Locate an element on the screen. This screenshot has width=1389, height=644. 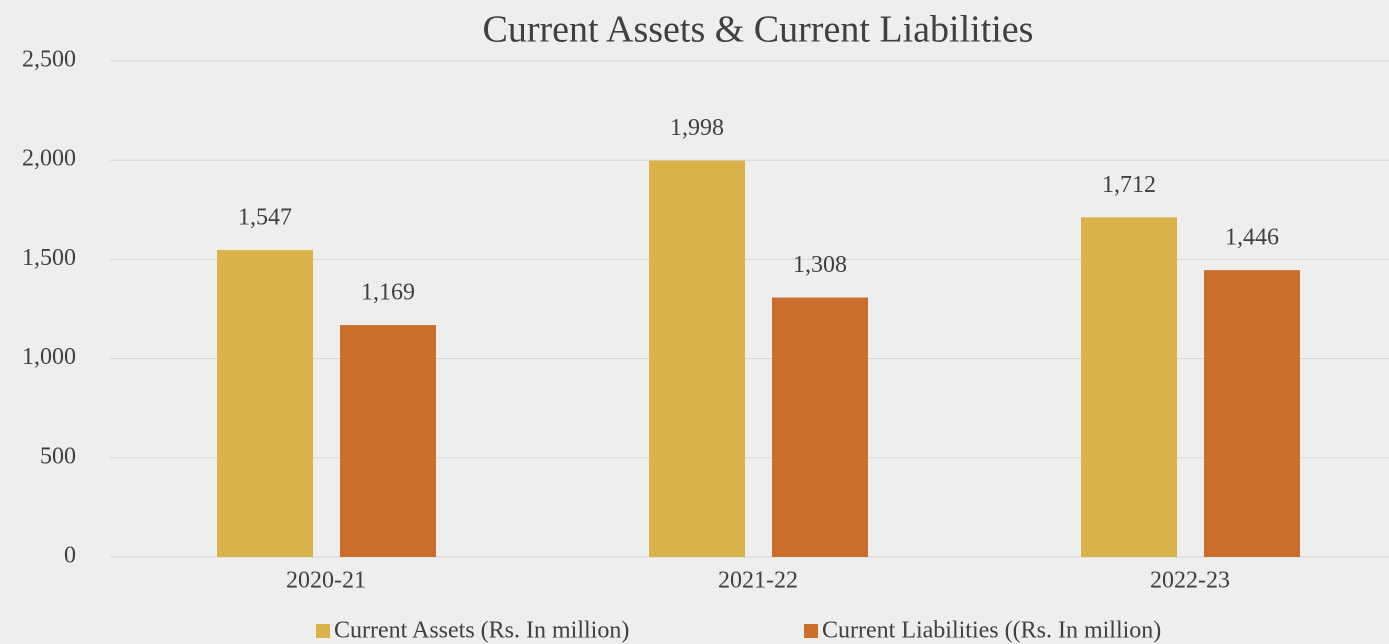
legend-label: Current Assets (Rs. In million) is located at coordinates (481, 631).